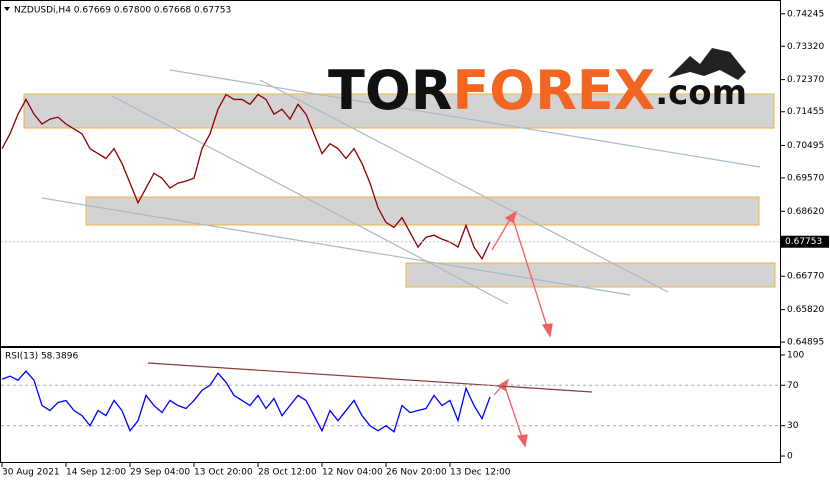 The width and height of the screenshot is (830, 483). I want to click on current-price-label: 0.67753, so click(803, 242).